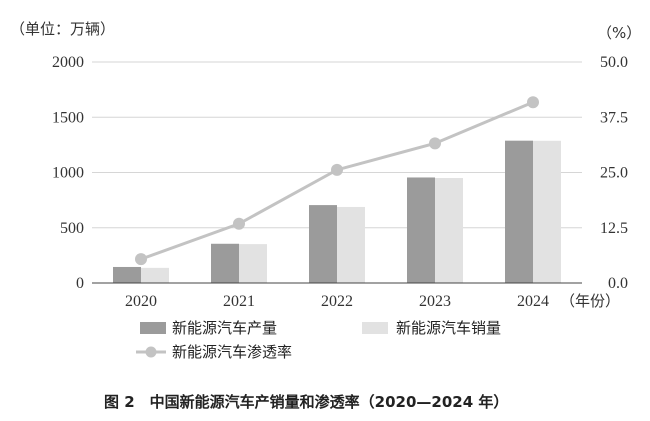  What do you see at coordinates (614, 62) in the screenshot?
I see `right-tick-label-4: 50.0` at bounding box center [614, 62].